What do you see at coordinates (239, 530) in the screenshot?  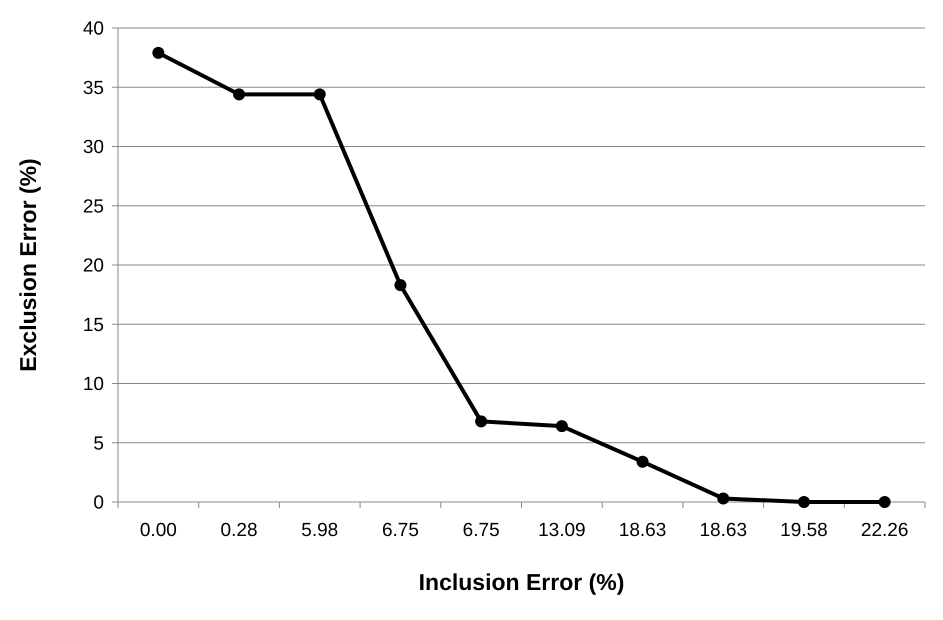 I see `x-tick-label: 0.28` at bounding box center [239, 530].